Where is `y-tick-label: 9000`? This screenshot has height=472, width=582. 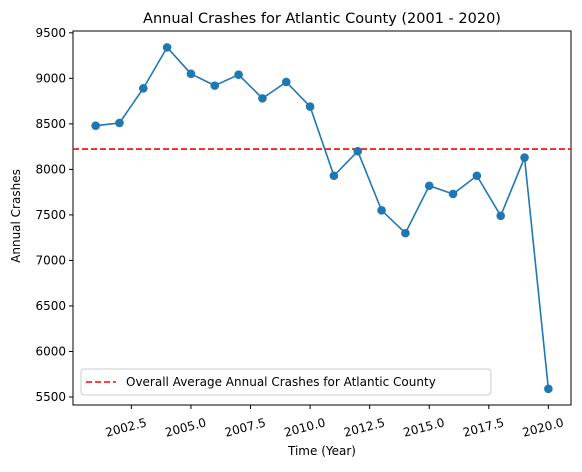 y-tick-label: 9000 is located at coordinates (50, 78).